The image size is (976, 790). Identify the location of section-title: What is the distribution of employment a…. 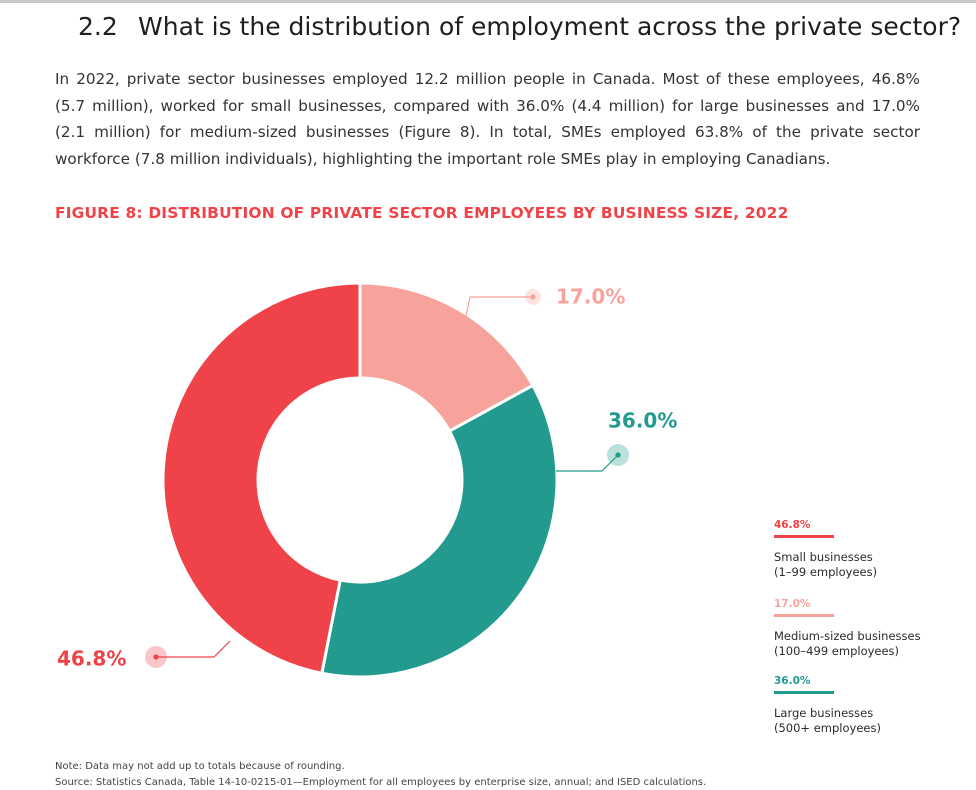
(550, 26).